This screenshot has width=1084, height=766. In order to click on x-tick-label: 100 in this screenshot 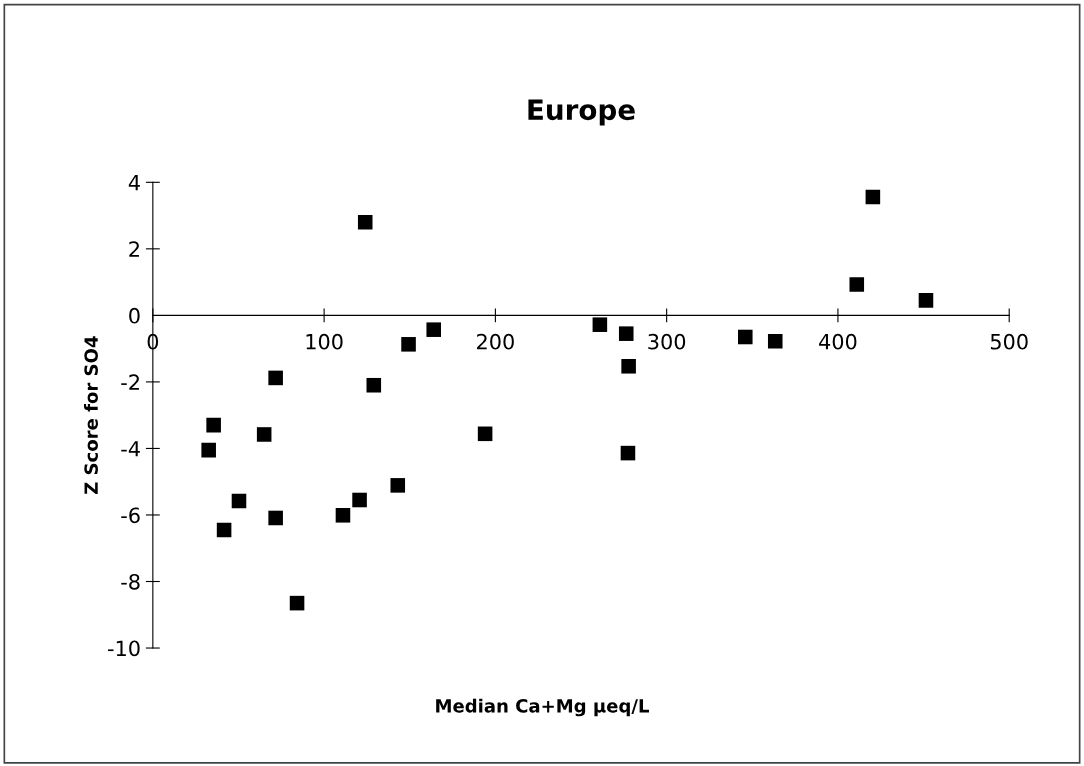, I will do `click(324, 341)`.